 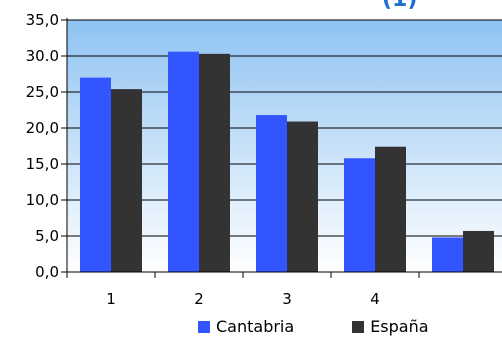 I want to click on y-tick-label: 30.0, so click(x=42, y=56).